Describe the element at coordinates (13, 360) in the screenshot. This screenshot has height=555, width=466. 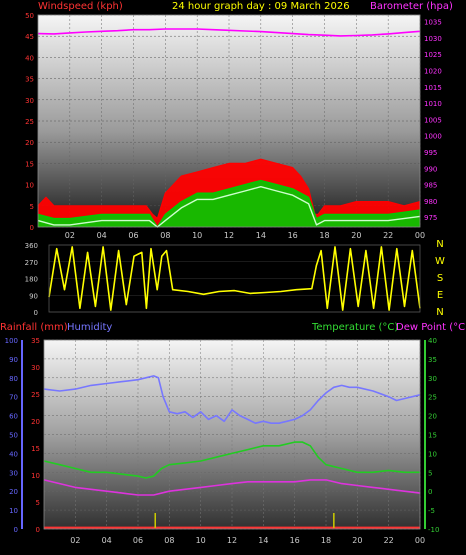
I see `humidity-tick-label: 90` at that location.